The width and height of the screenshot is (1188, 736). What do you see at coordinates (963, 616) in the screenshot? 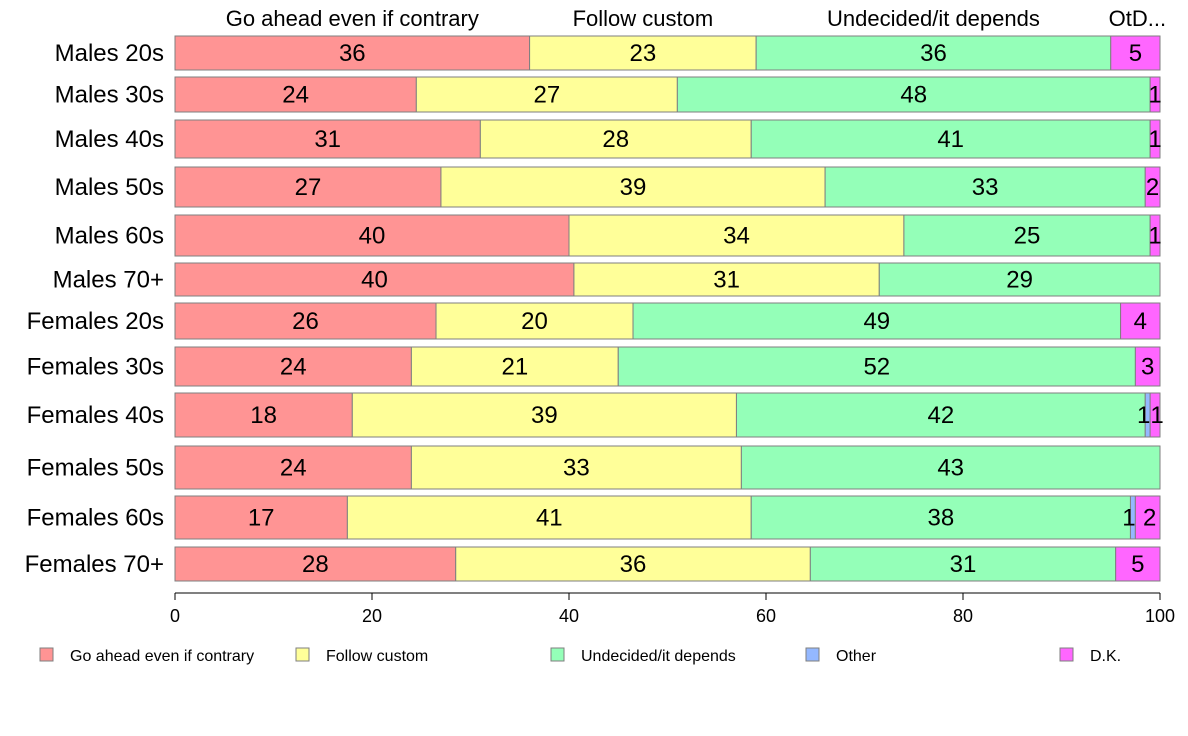
I see `x-tick-label: 80` at bounding box center [963, 616].